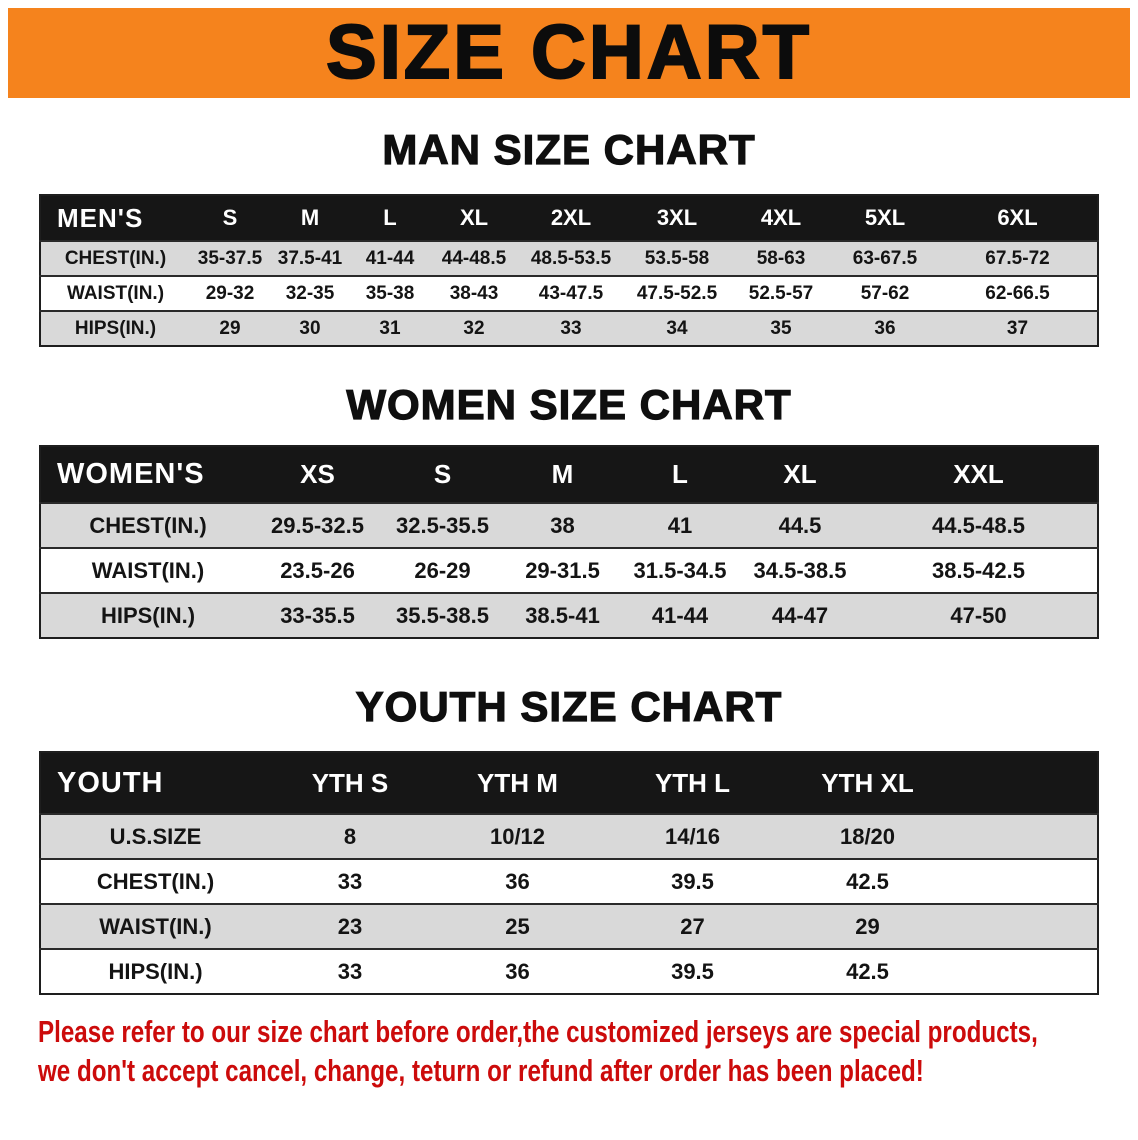 The height and width of the screenshot is (1140, 1138). I want to click on size-value-cell: 14/16, so click(692, 836).